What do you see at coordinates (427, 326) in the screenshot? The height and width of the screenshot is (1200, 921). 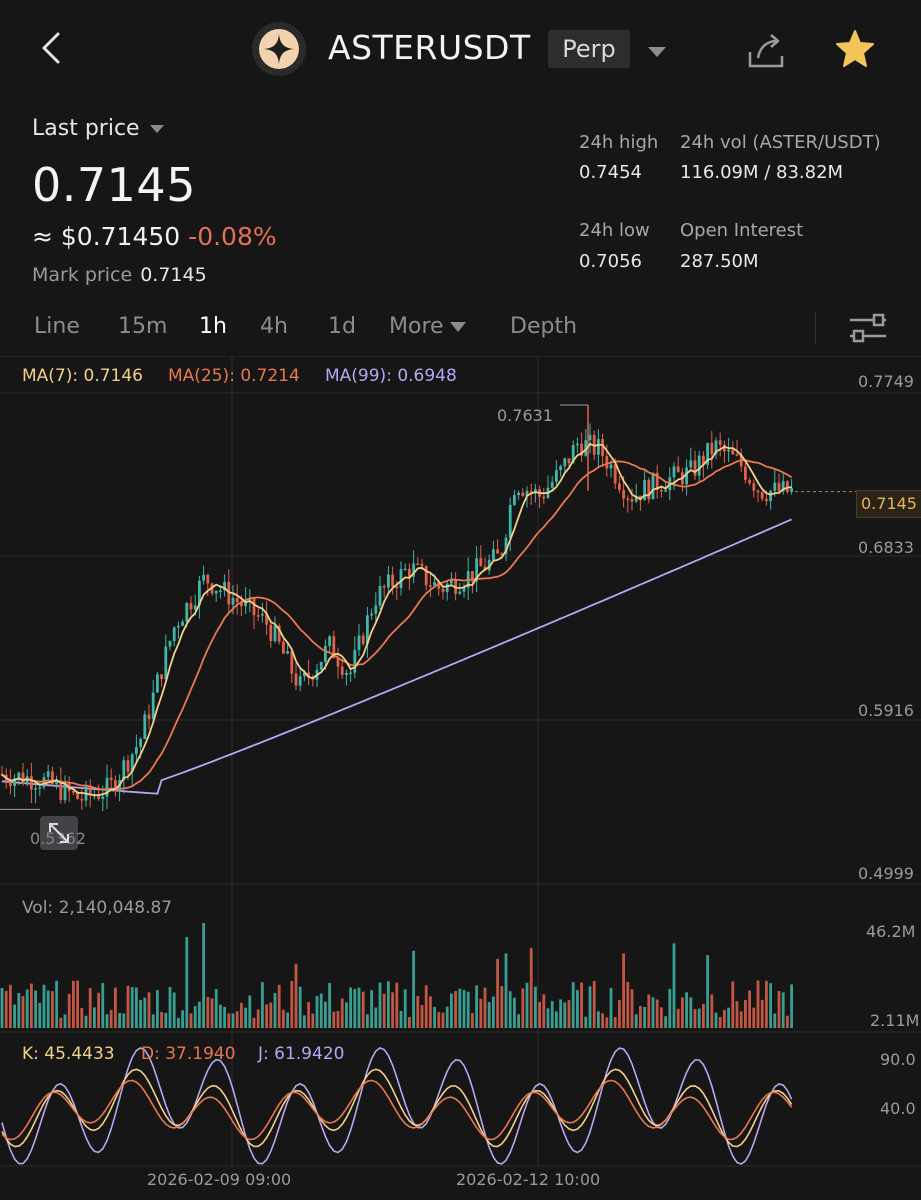 I see `tab-more: More` at bounding box center [427, 326].